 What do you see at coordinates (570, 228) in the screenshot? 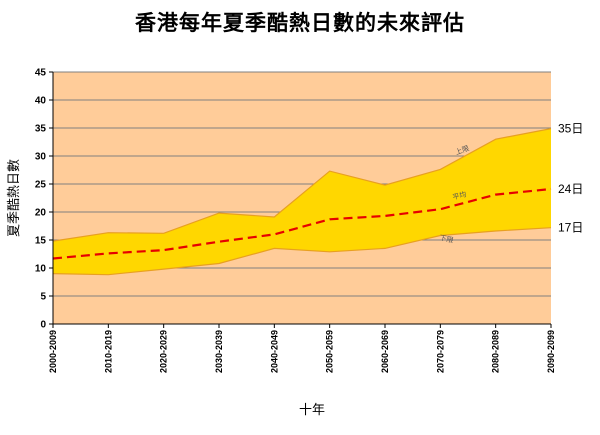
I see `end-label-lower: 17日` at bounding box center [570, 228].